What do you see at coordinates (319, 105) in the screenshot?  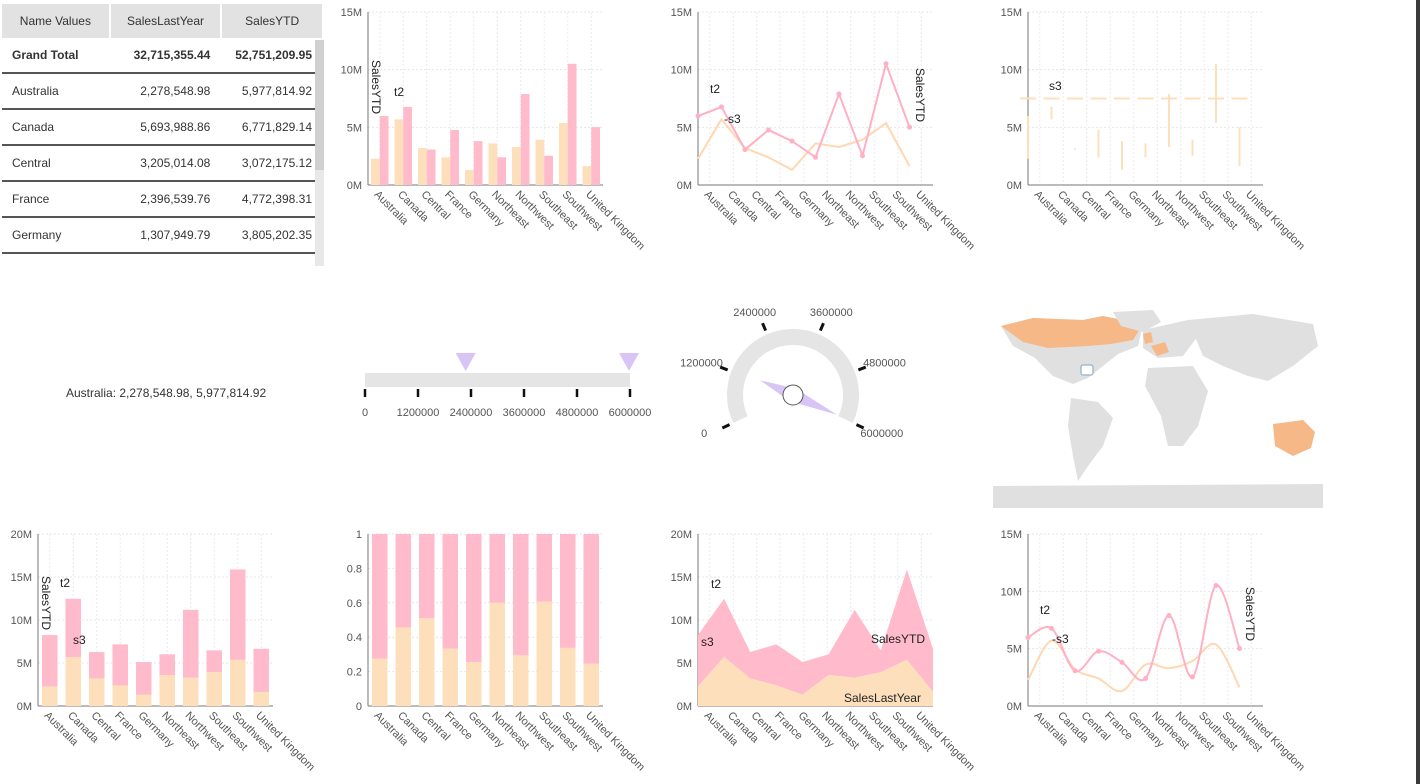 I see `scrollbar-thumb` at bounding box center [319, 105].